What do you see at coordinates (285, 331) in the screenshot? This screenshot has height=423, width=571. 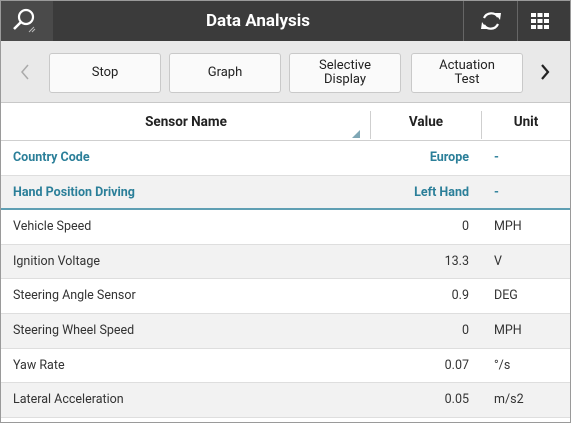 I see `table-row: Steering Wheel Speed 0 MPH` at bounding box center [285, 331].